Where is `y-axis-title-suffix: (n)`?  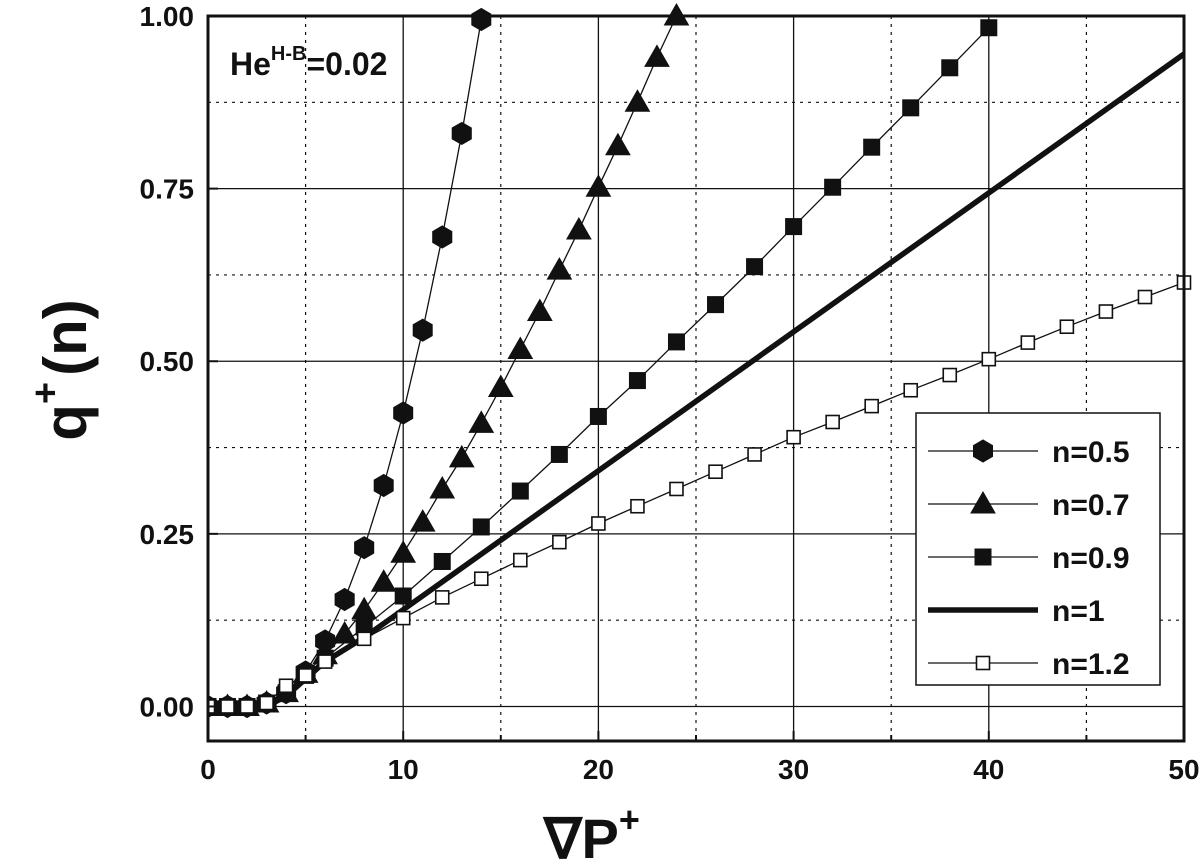 y-axis-title-suffix: (n) is located at coordinates (65, 337).